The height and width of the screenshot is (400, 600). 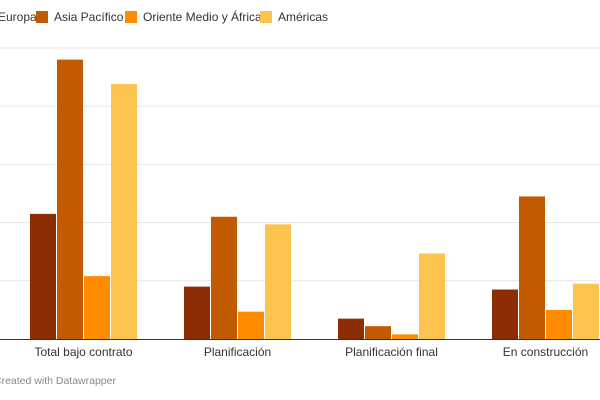 What do you see at coordinates (202, 16) in the screenshot?
I see `legend-label: Oriente Medio y África` at bounding box center [202, 16].